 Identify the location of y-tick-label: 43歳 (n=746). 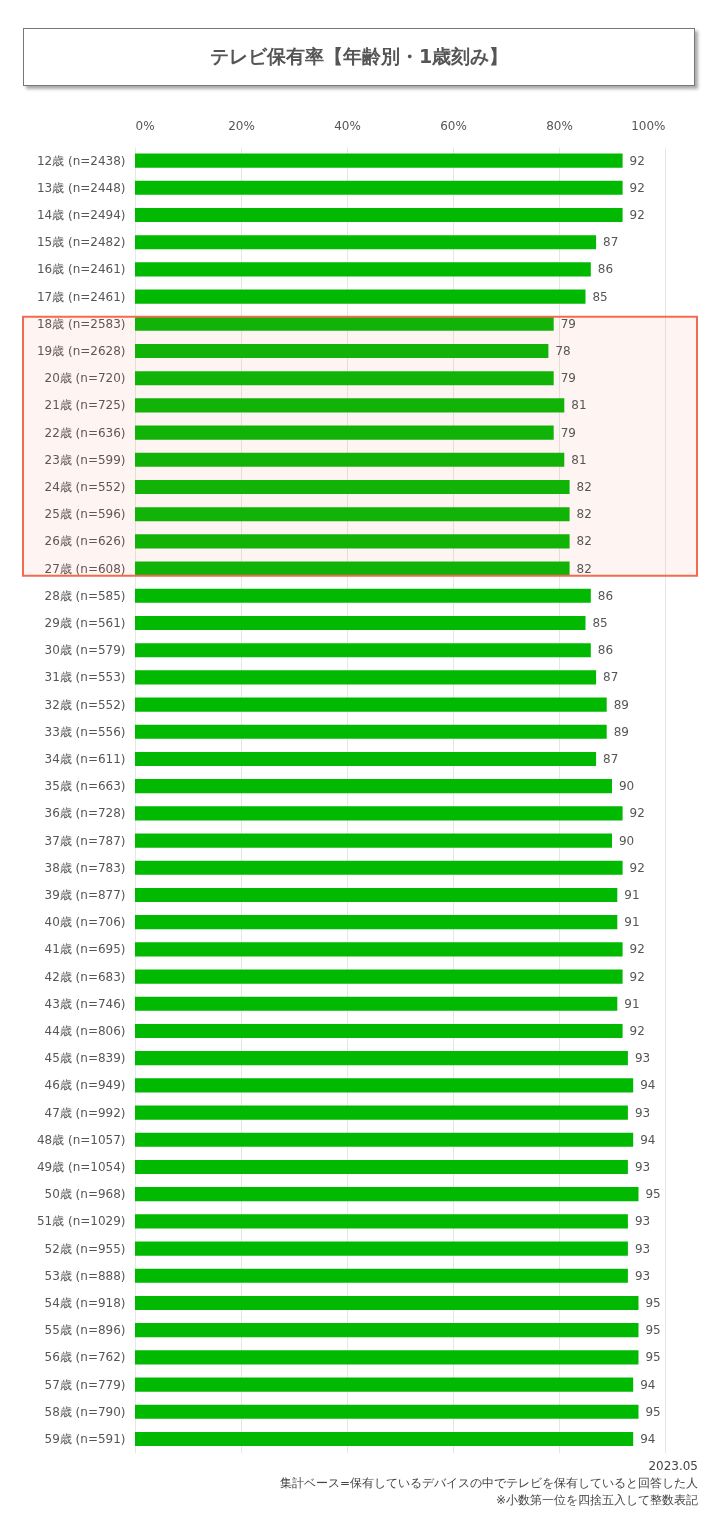
(85, 1003).